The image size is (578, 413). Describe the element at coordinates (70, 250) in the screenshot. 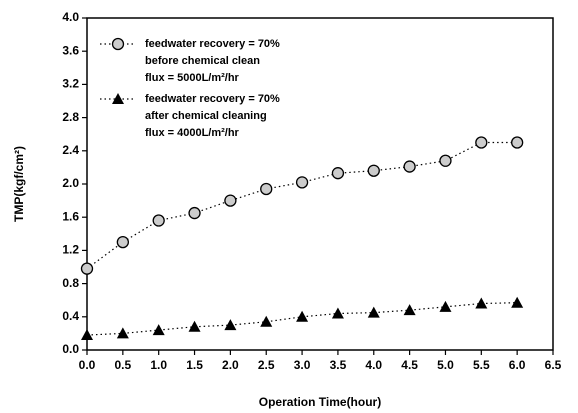

I see `y-tick-label: 1.2` at that location.